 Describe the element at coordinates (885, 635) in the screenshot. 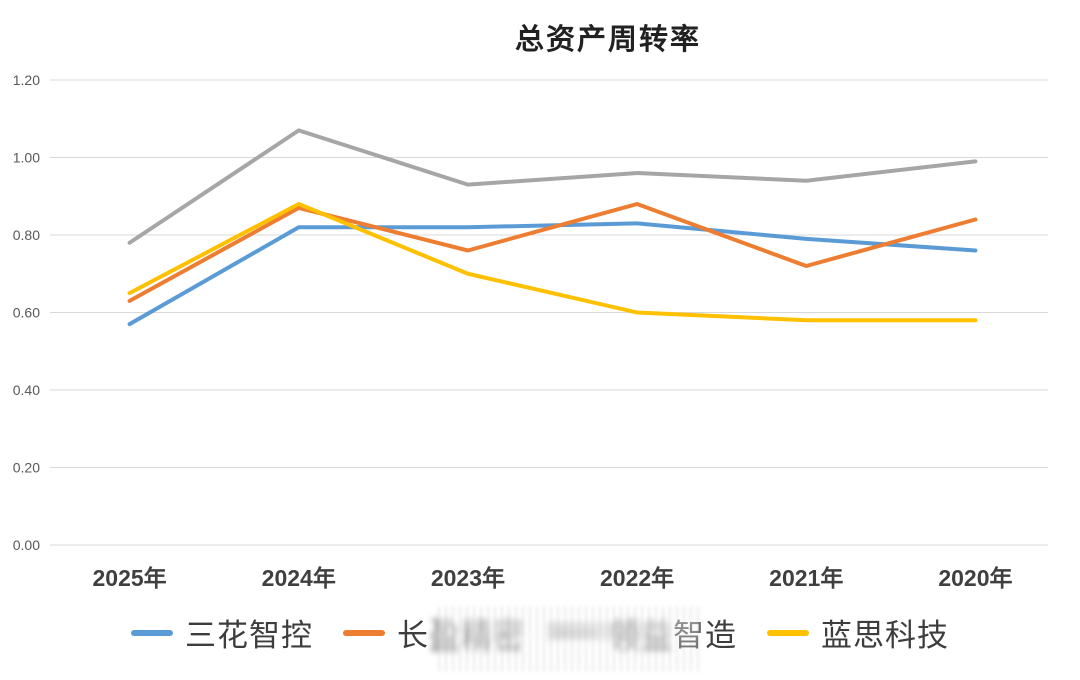

I see `legend-label: 蓝思科技` at that location.